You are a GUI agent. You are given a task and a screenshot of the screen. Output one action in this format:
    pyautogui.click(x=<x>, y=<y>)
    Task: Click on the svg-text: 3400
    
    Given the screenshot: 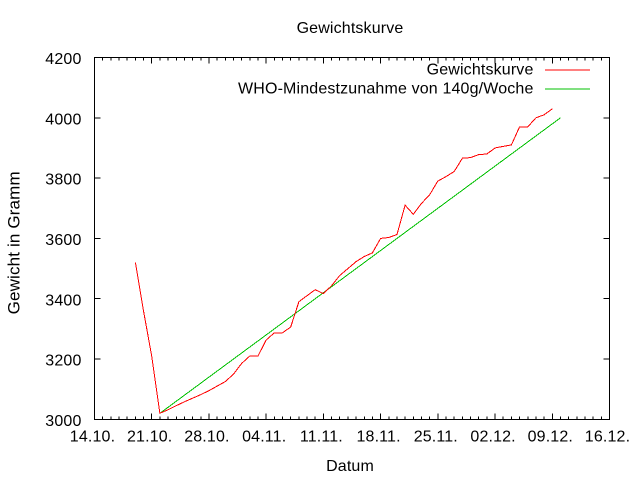 What is the action you would take?
    pyautogui.click(x=63, y=300)
    